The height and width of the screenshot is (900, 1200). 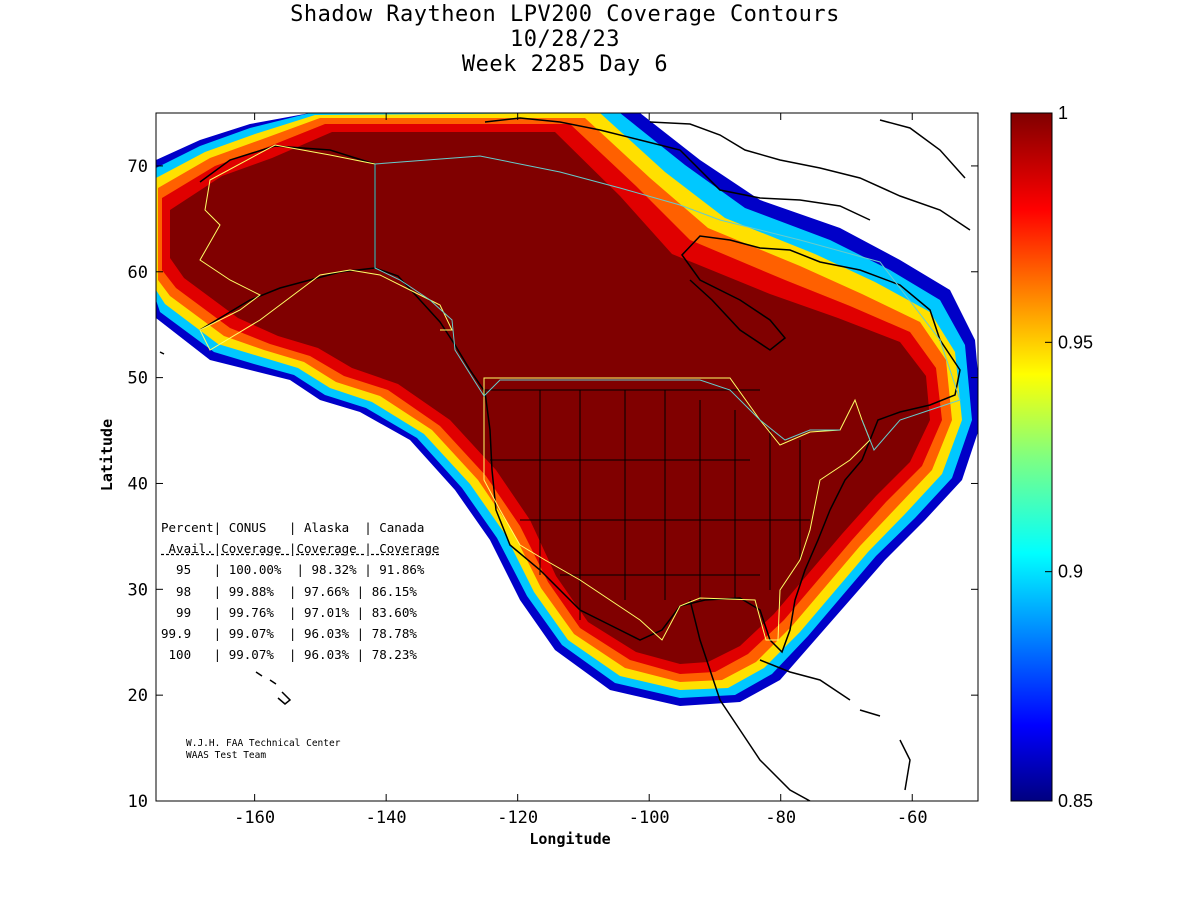 I want to click on y-tick-label: 50, so click(x=138, y=379).